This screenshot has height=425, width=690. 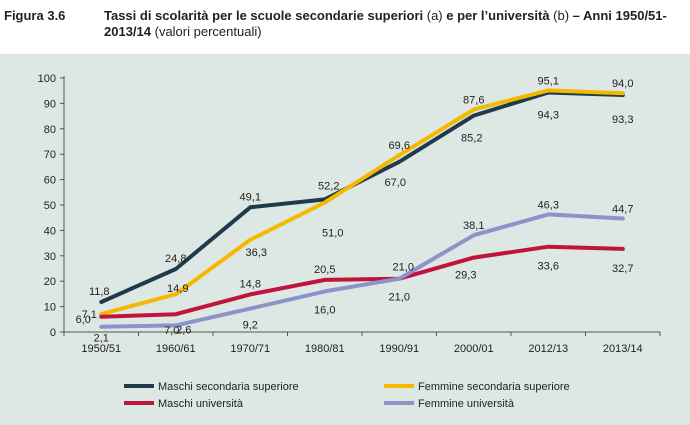 What do you see at coordinates (622, 209) in the screenshot?
I see `data-label: 44,7` at bounding box center [622, 209].